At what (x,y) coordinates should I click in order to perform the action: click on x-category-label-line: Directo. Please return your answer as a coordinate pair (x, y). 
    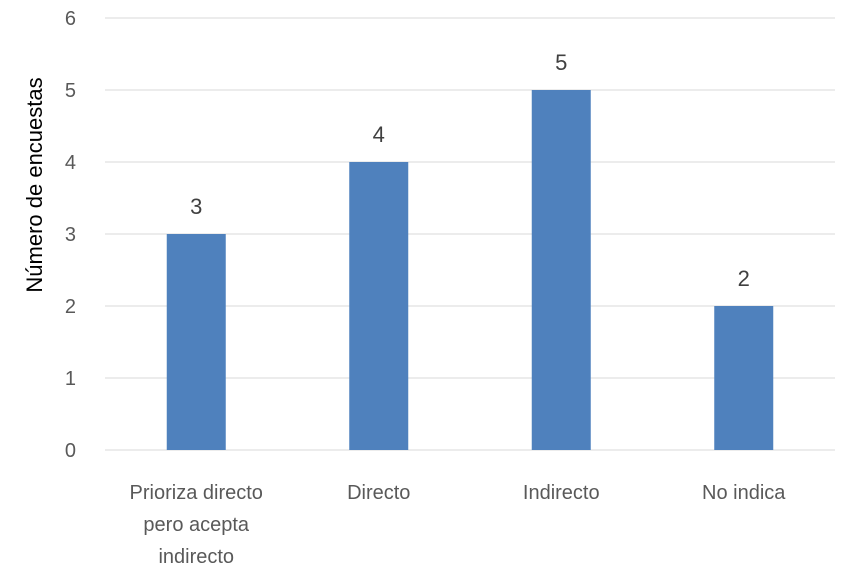
    Looking at the image, I should click on (378, 493).